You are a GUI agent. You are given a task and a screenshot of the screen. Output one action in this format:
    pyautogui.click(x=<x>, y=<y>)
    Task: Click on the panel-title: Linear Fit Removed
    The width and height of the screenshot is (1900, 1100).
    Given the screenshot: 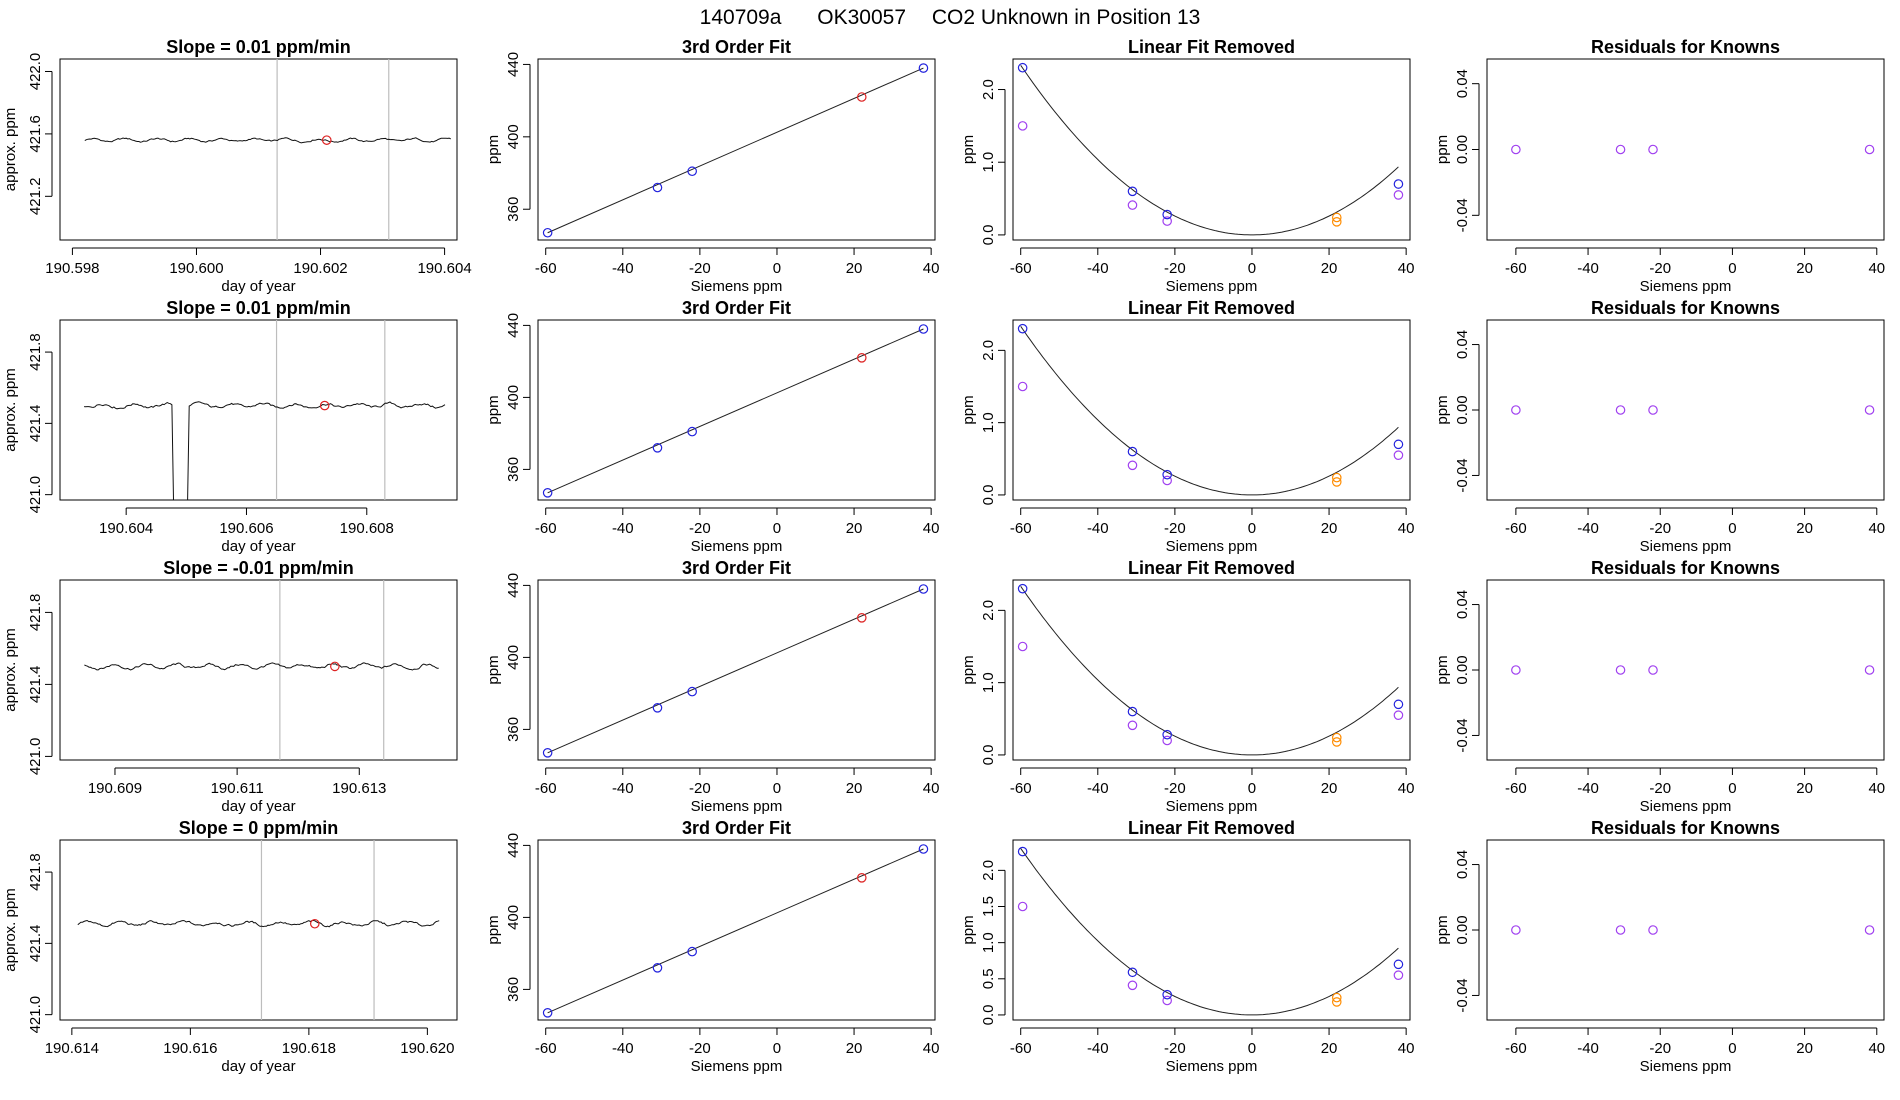 What is the action you would take?
    pyautogui.click(x=1211, y=568)
    